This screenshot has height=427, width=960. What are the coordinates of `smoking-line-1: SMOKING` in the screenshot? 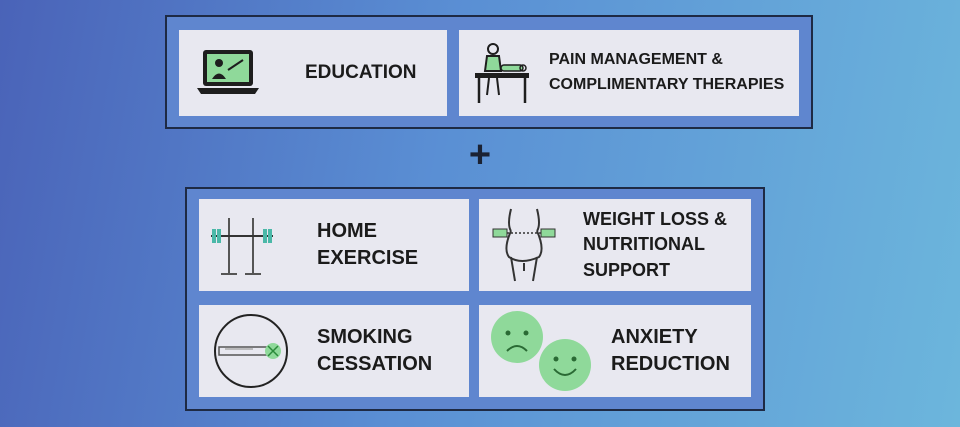 It's located at (365, 337).